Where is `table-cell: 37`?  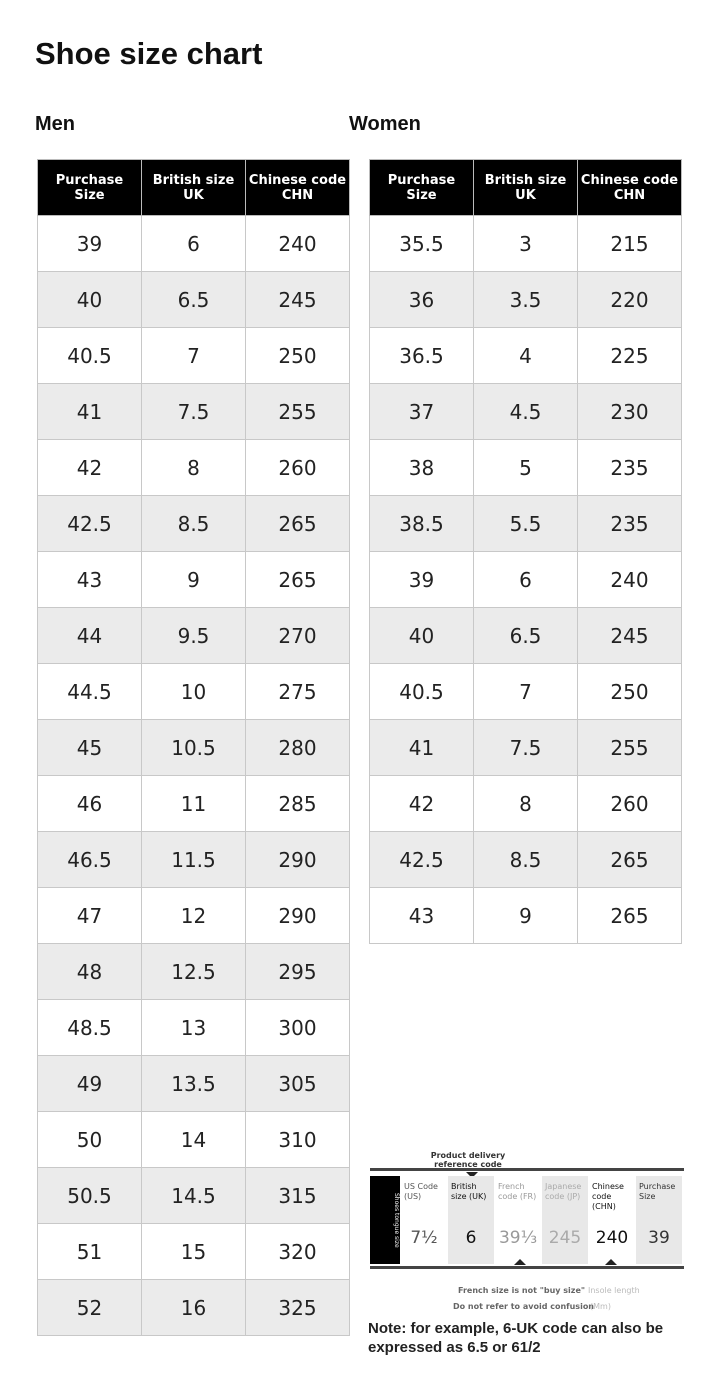
table-cell: 37 is located at coordinates (421, 411).